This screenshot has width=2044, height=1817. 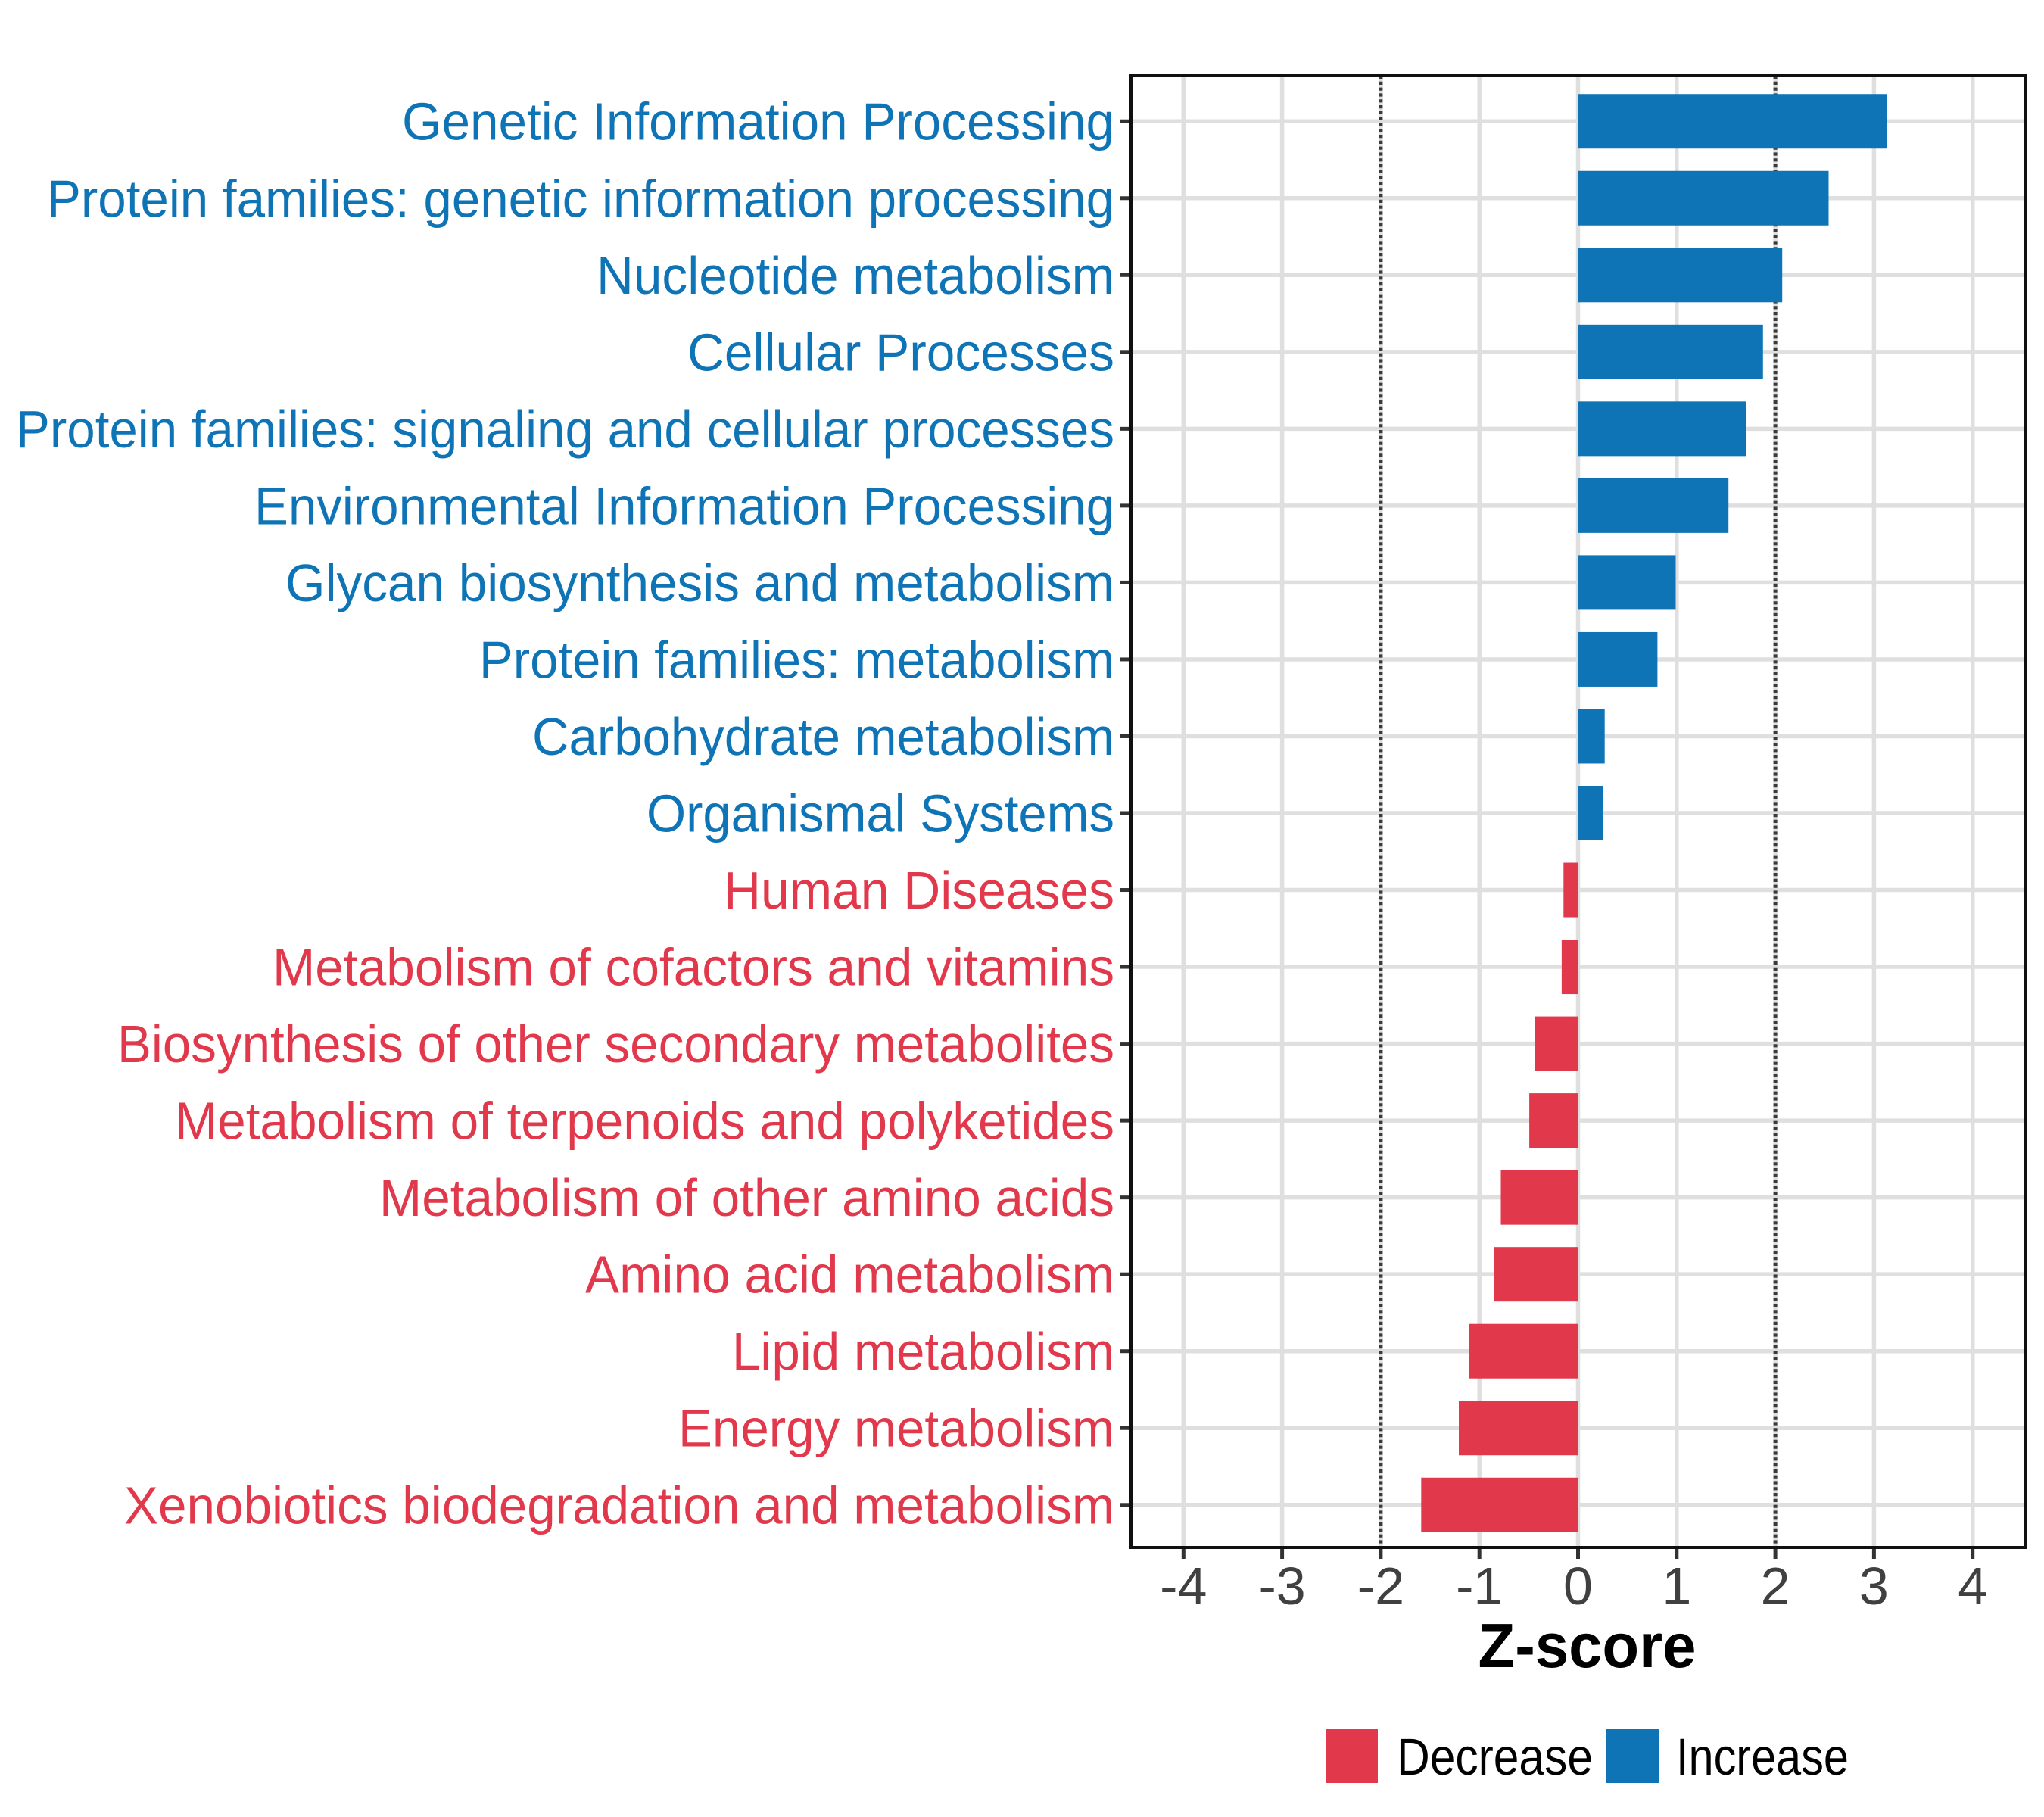 What do you see at coordinates (850, 1274) in the screenshot?
I see `svg-text: Amino acid metabolism` at bounding box center [850, 1274].